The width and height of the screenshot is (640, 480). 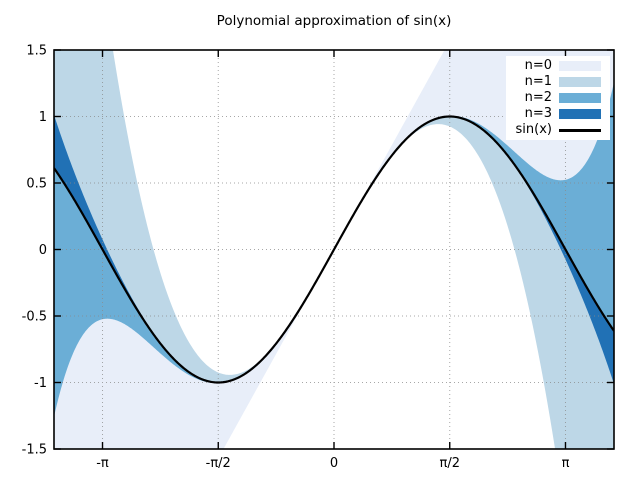 What do you see at coordinates (102, 463) in the screenshot?
I see `x-tick-label: -π` at bounding box center [102, 463].